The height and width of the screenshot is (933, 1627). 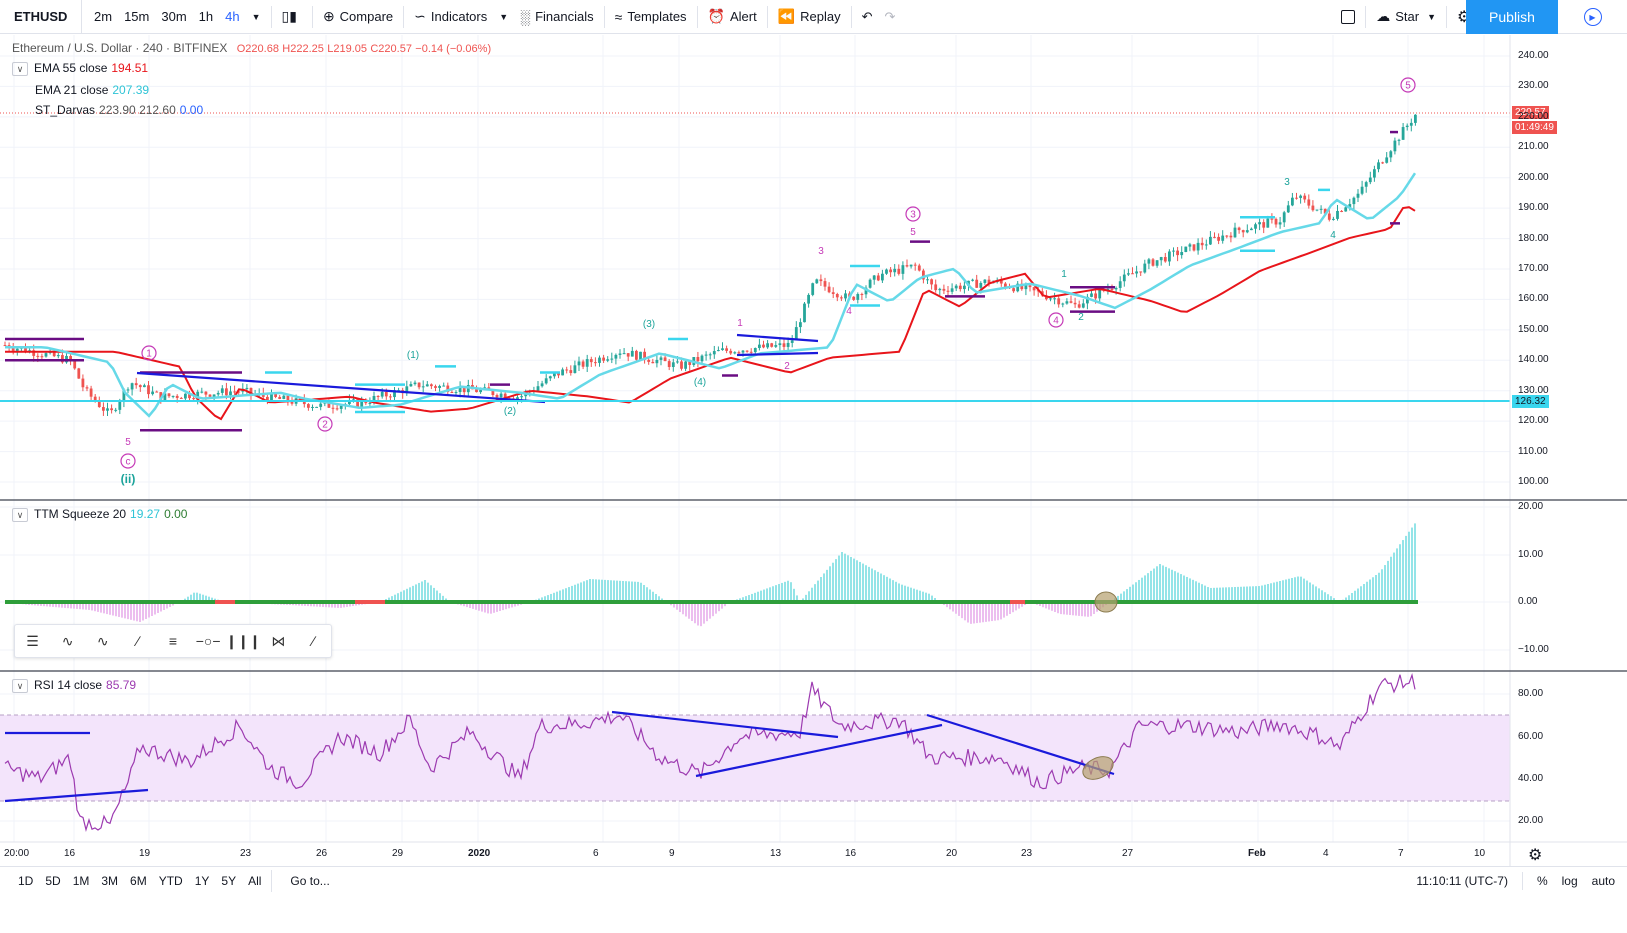 What do you see at coordinates (477, 368) in the screenshot?
I see `trendlines` at bounding box center [477, 368].